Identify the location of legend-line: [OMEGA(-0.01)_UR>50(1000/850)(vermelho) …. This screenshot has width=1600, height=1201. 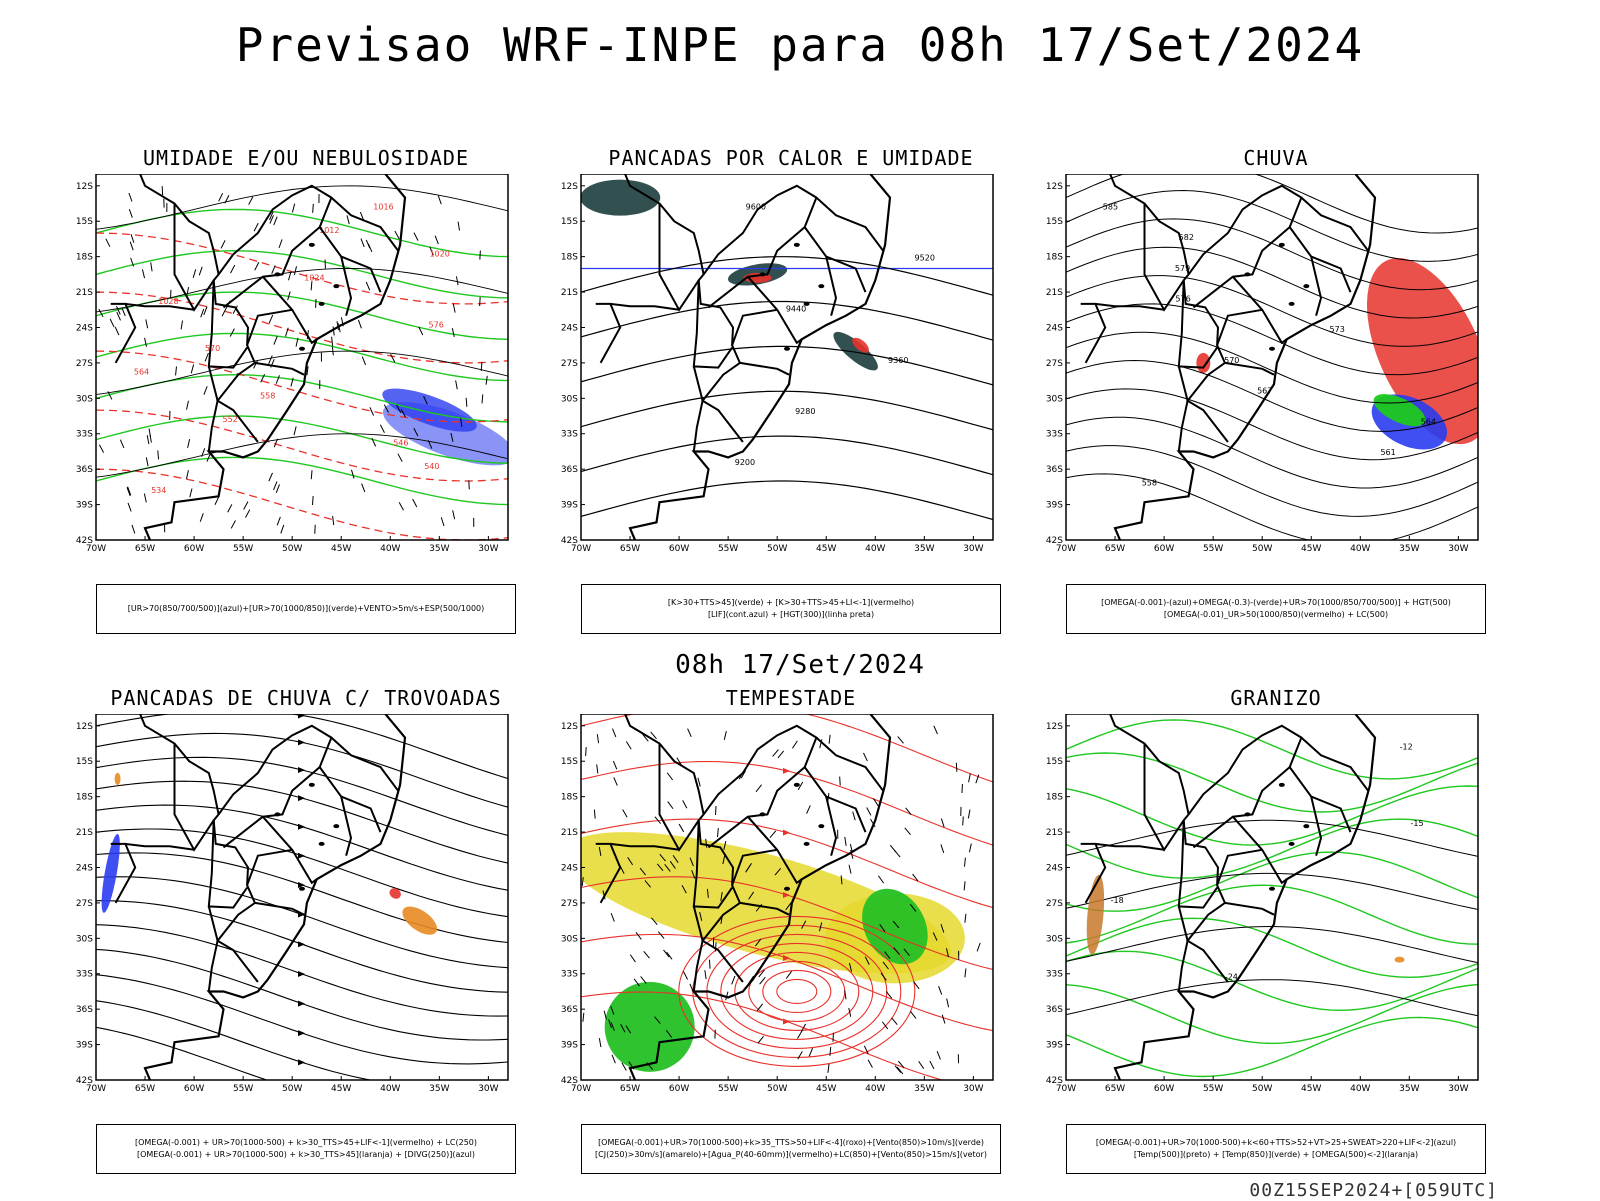
(1276, 615).